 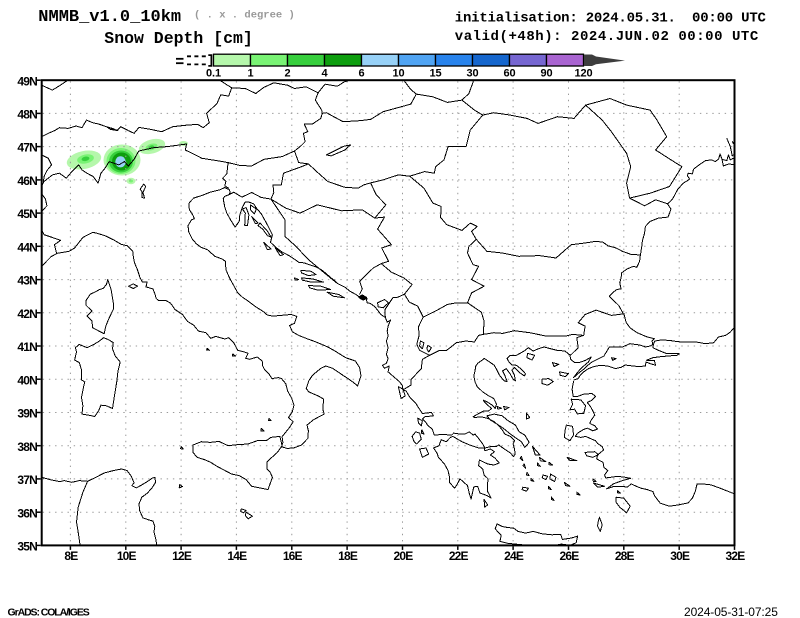 I want to click on svg-text: 42N, so click(x=27, y=314).